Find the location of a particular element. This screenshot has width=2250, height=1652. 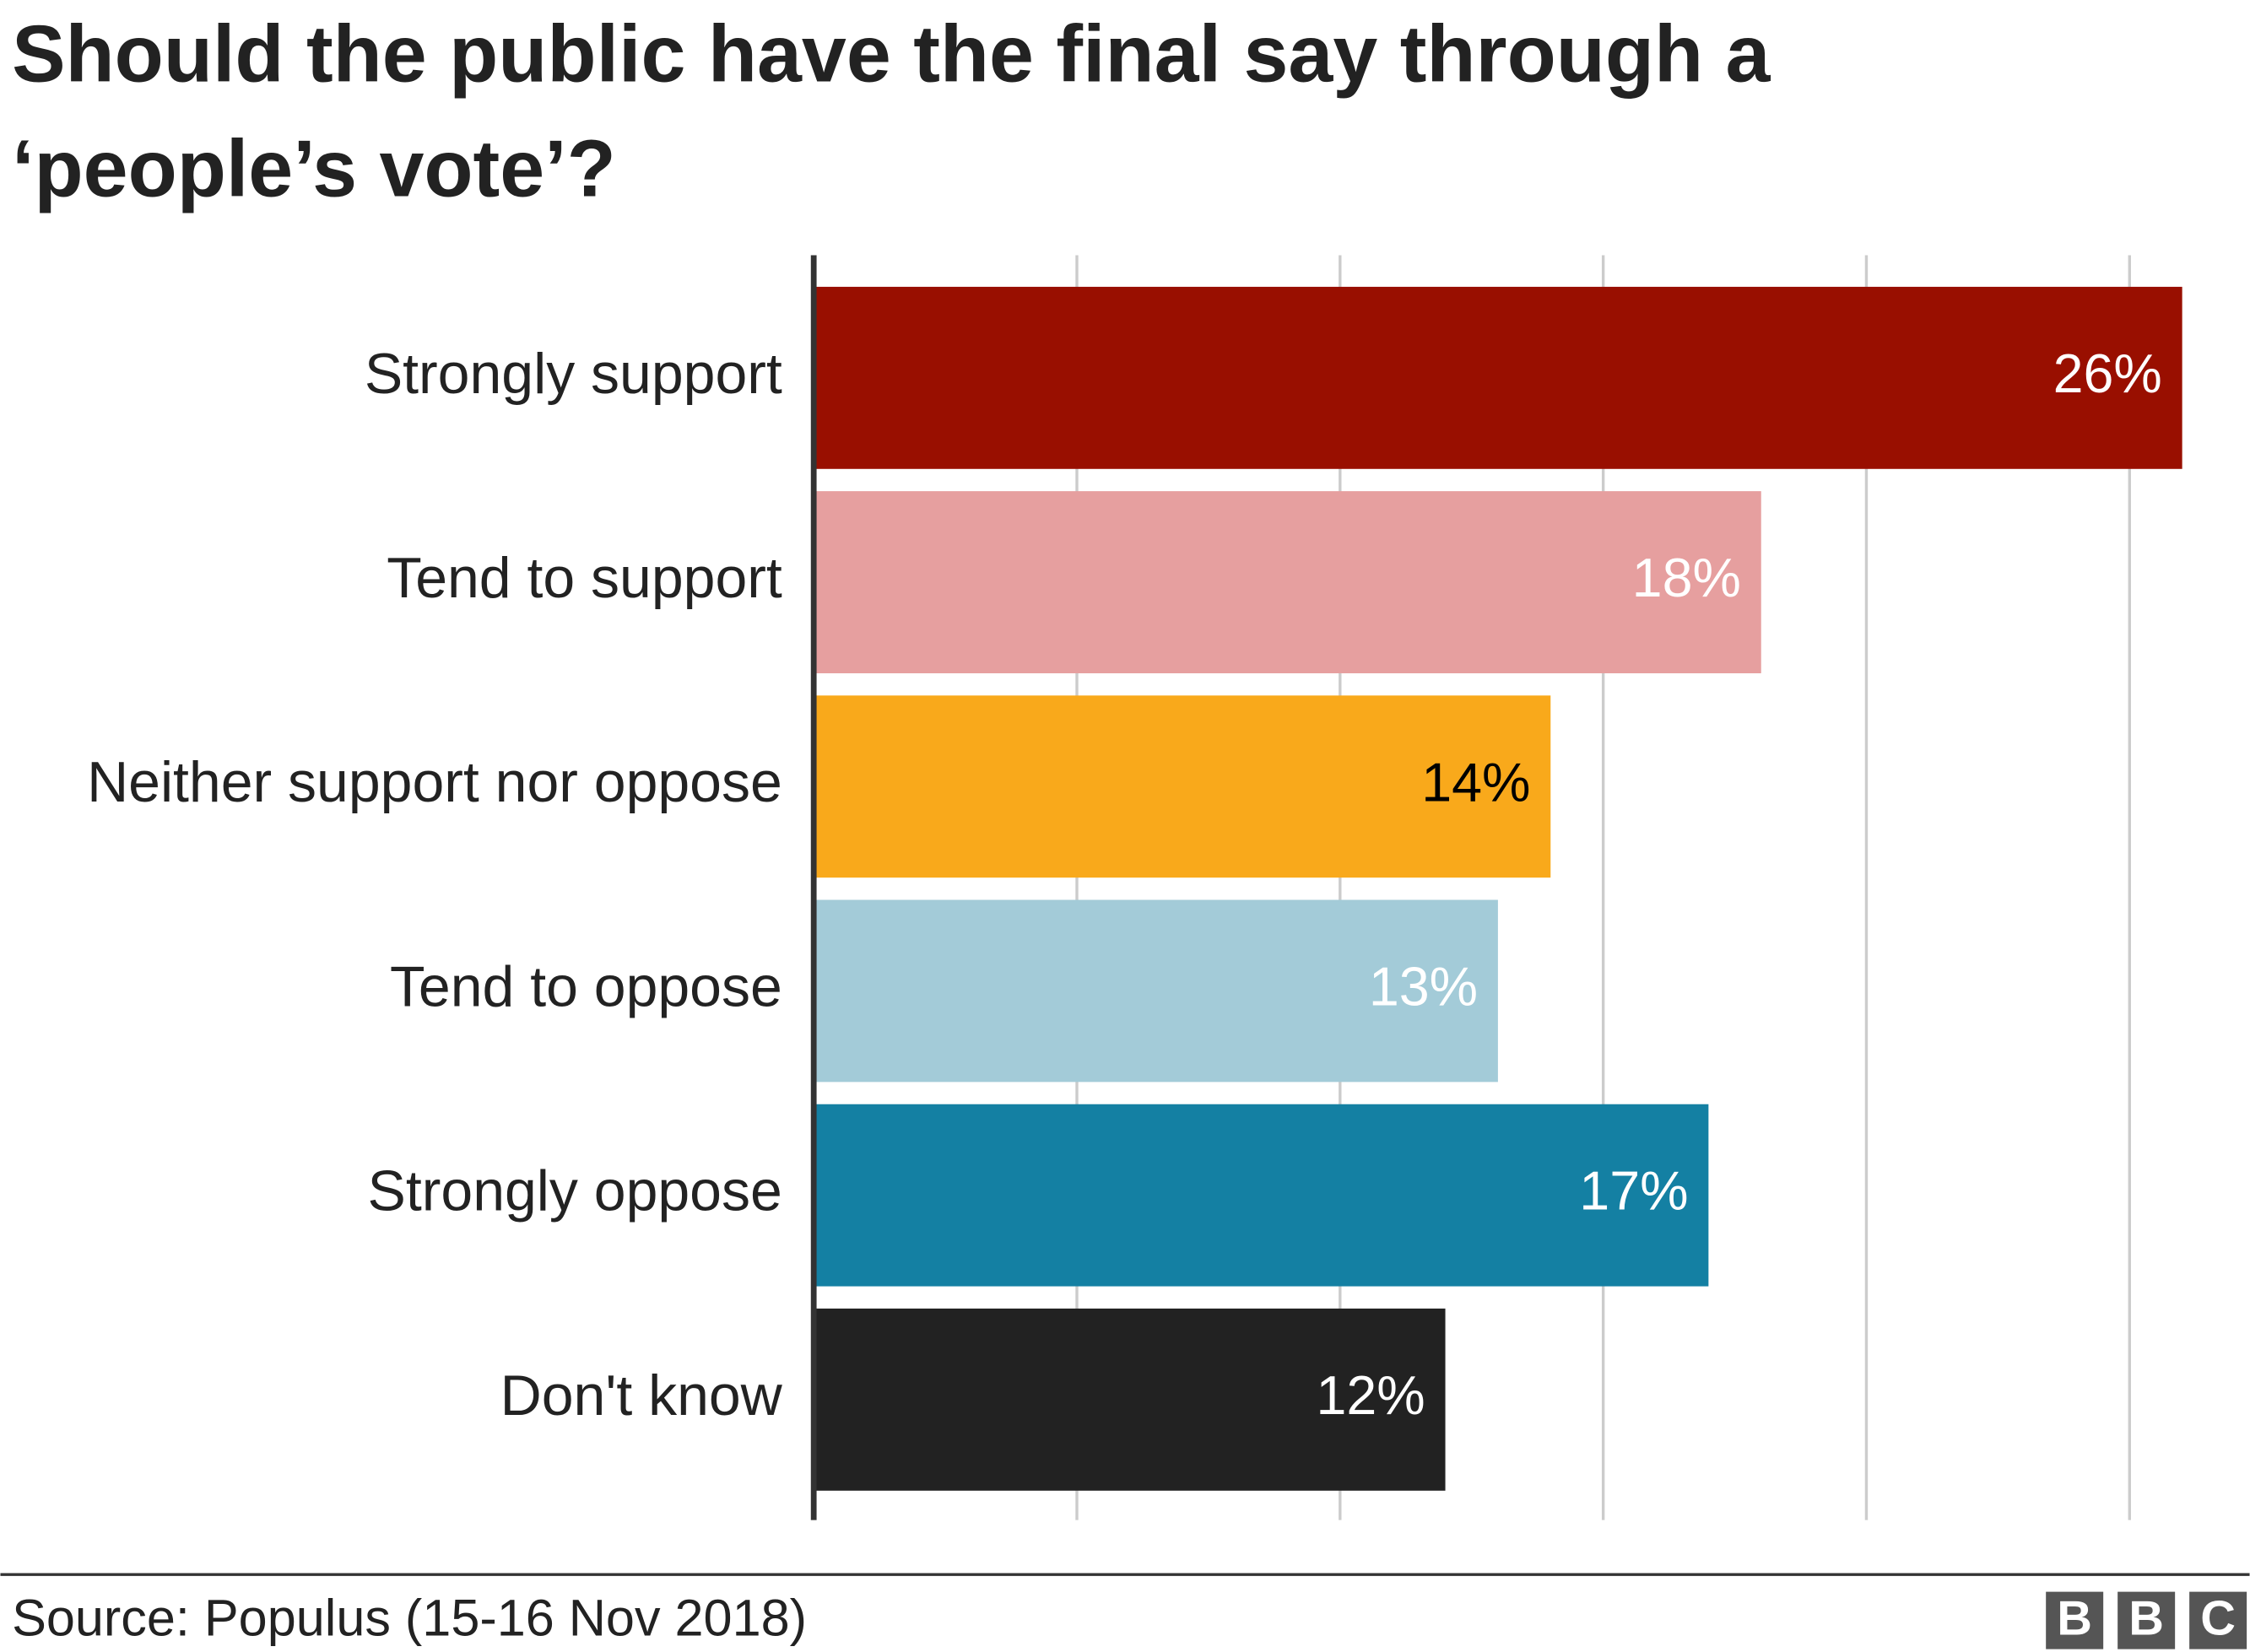

y-tick-label: Tend to oppose is located at coordinates (586, 986).